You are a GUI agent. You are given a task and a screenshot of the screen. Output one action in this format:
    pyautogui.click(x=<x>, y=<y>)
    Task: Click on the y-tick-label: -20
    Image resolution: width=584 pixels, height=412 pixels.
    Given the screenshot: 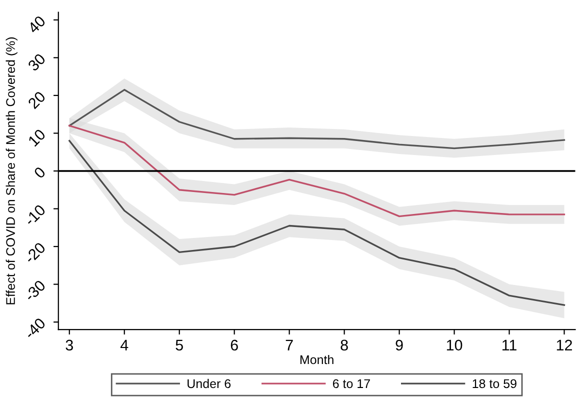 What is the action you would take?
    pyautogui.click(x=35, y=253)
    